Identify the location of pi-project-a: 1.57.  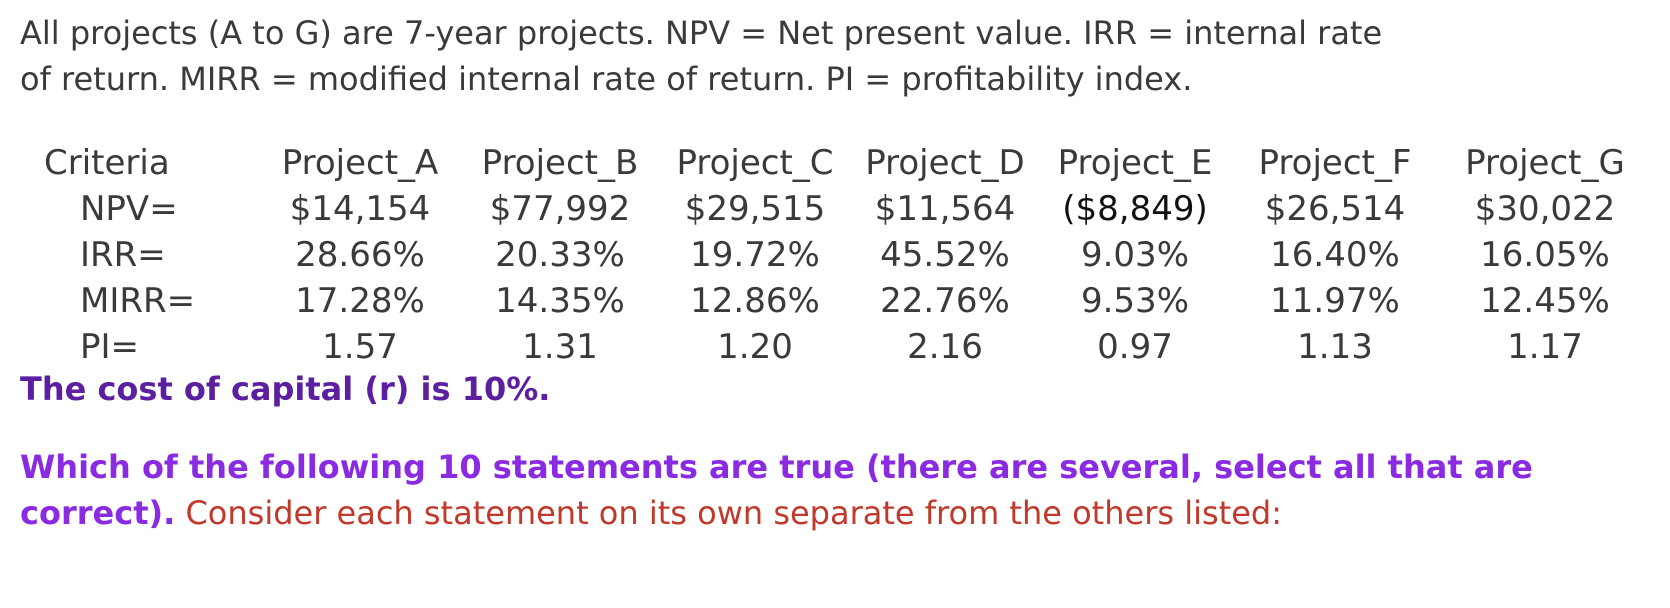
(360, 347).